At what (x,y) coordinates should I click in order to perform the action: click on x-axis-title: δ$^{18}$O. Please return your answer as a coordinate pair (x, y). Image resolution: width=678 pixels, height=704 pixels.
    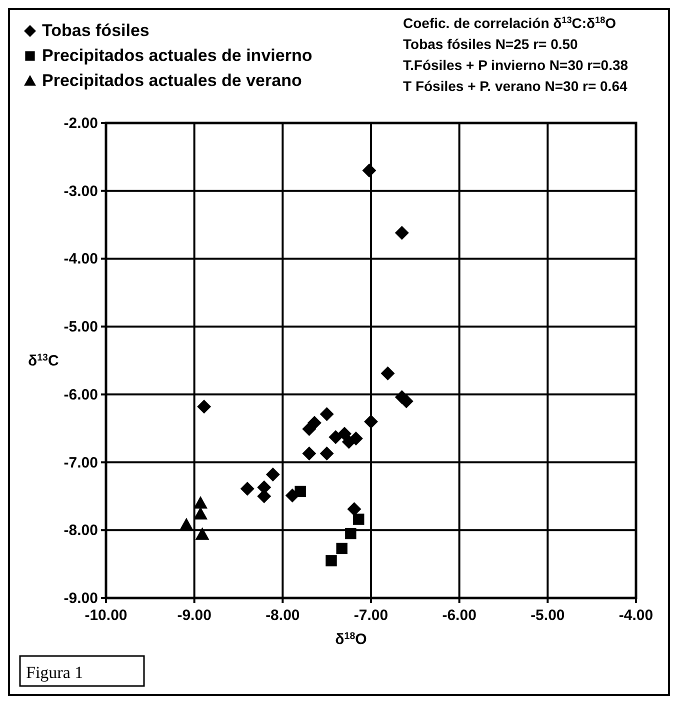
    Looking at the image, I should click on (351, 639).